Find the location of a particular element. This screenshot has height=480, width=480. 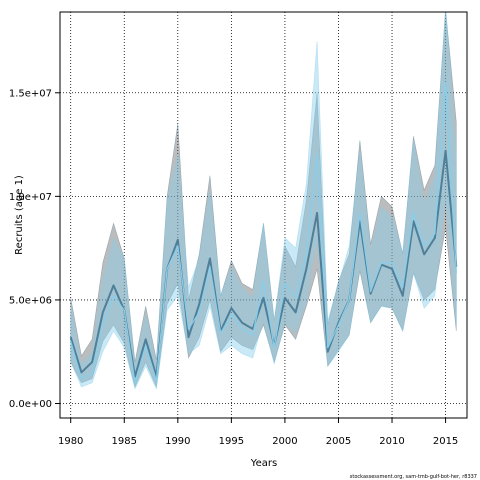

x-axis-title: Years is located at coordinates (263, 463).